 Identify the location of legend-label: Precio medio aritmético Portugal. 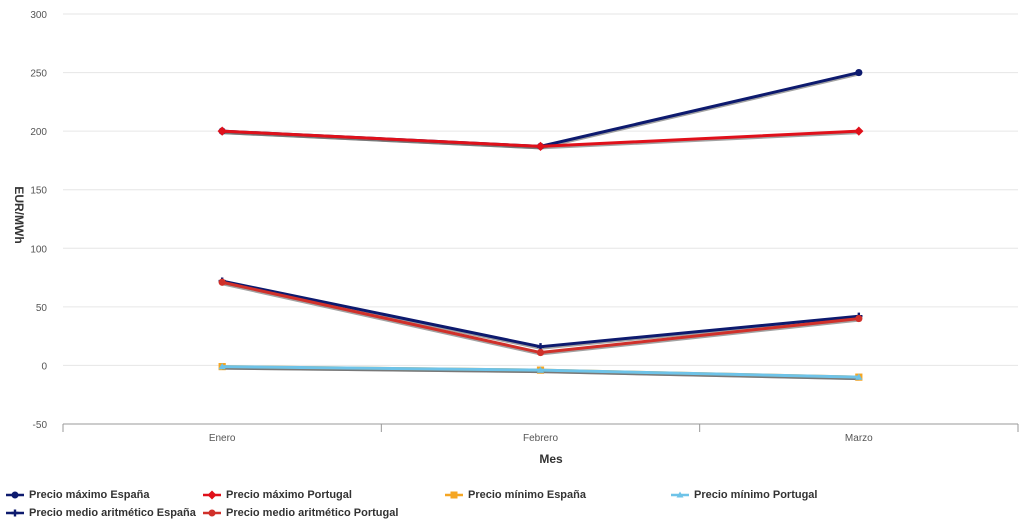
(312, 512).